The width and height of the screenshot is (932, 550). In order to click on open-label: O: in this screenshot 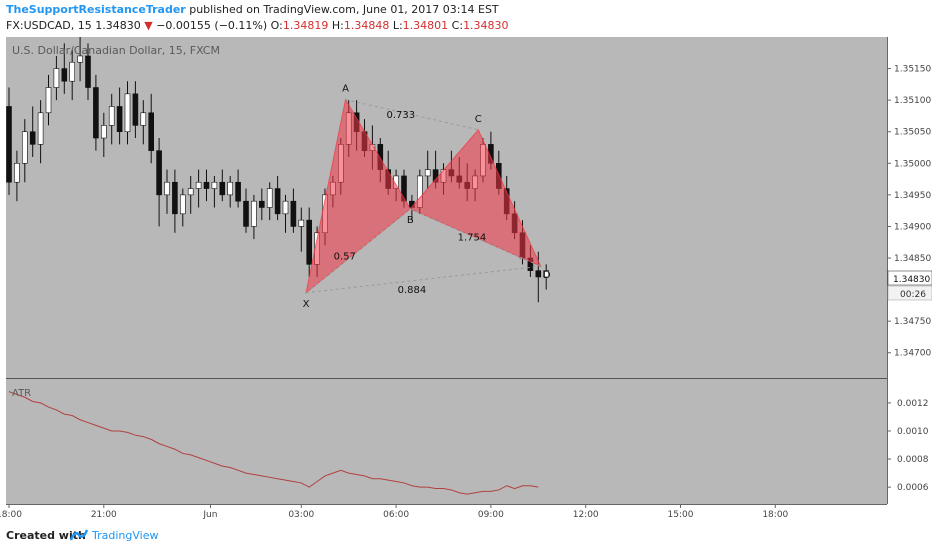, I will do `click(276, 25)`.